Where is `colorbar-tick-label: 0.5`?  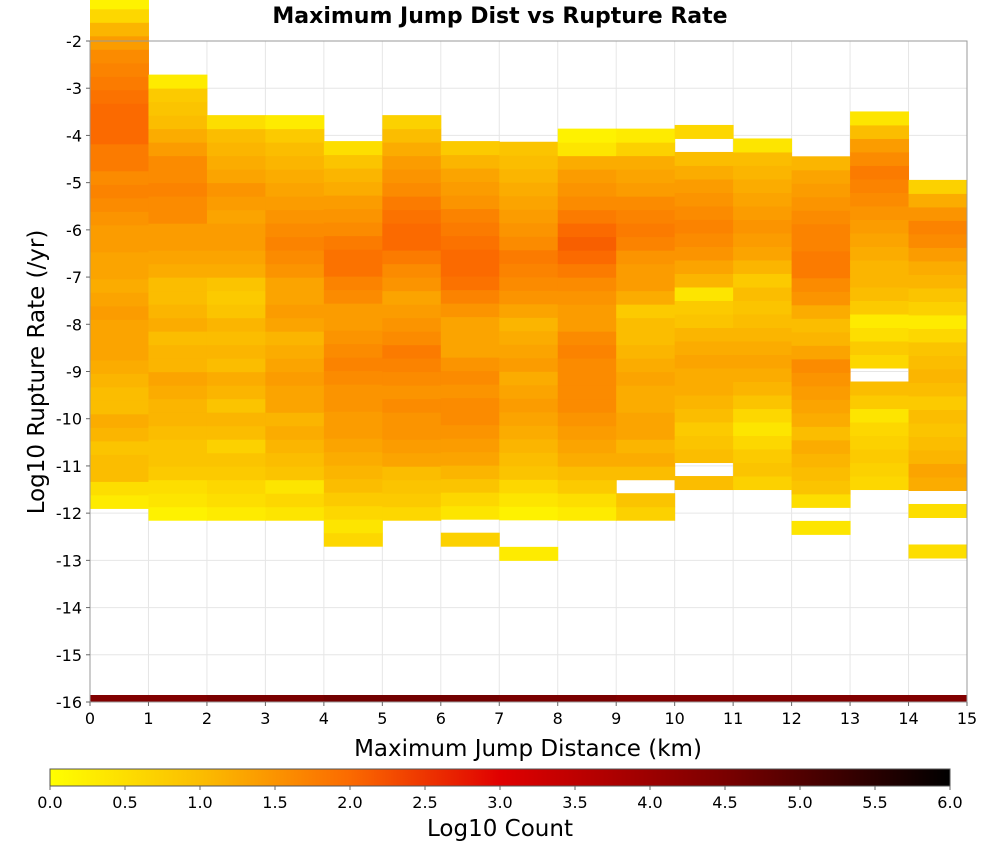 colorbar-tick-label: 0.5 is located at coordinates (124, 802).